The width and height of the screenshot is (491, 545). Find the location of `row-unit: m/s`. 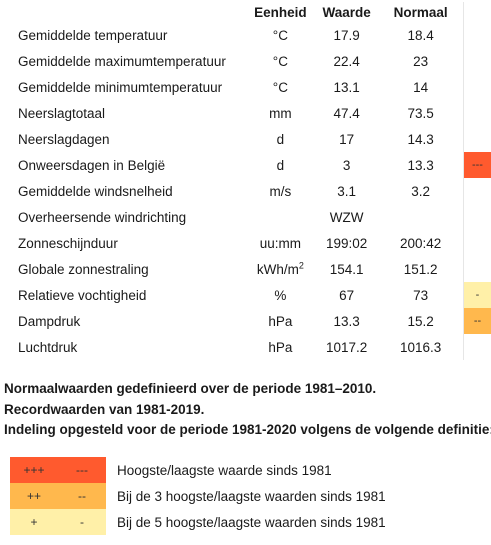

row-unit: m/s is located at coordinates (280, 191).